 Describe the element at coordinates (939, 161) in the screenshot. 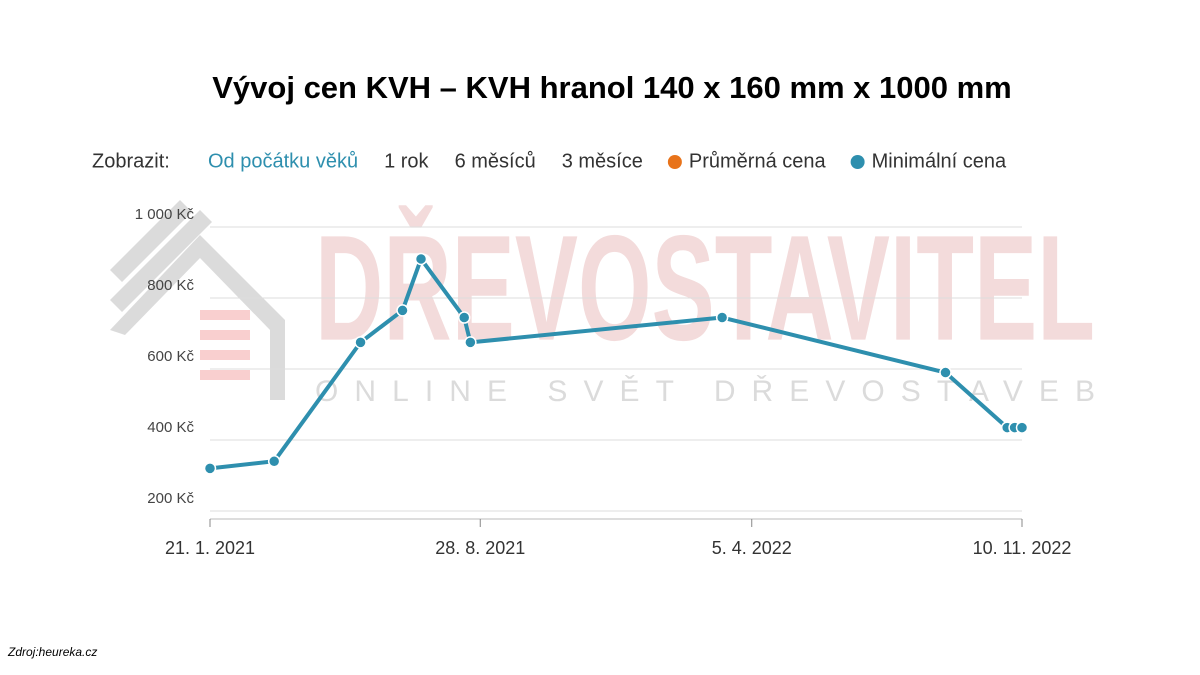

I see `legend-label: Minimální cena` at that location.